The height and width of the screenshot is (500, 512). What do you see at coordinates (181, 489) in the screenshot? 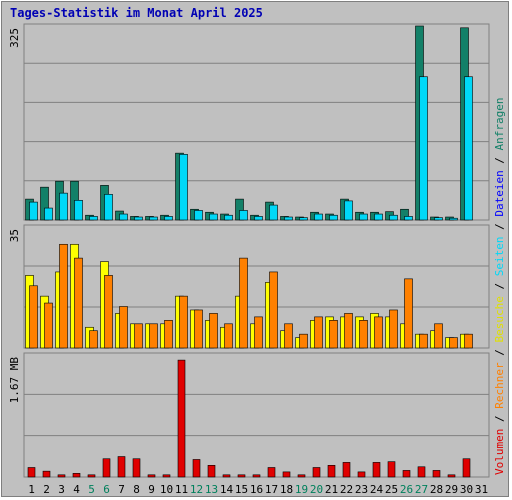
I see `x-tick-label-11: 11` at bounding box center [181, 489].